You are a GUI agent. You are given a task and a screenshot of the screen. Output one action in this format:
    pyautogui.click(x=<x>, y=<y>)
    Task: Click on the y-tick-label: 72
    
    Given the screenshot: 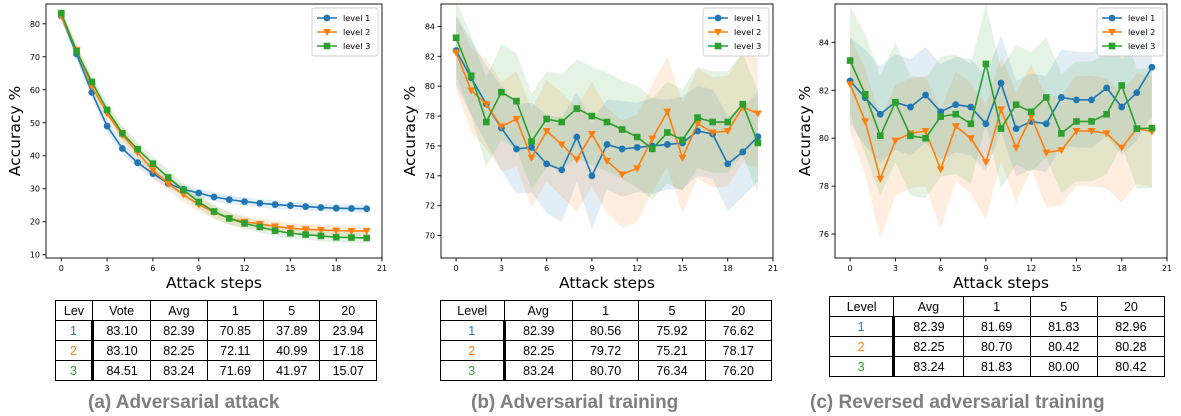 What is the action you would take?
    pyautogui.click(x=430, y=206)
    